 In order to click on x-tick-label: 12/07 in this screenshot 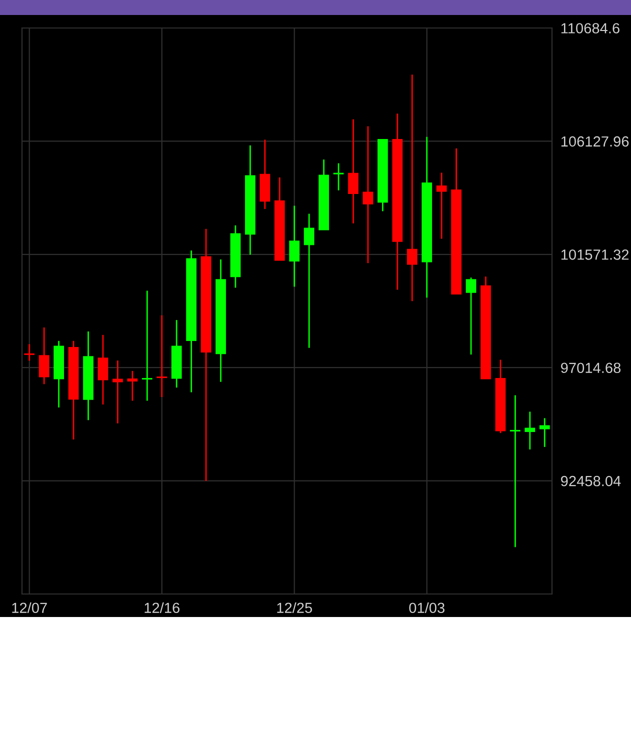, I will do `click(29, 608)`.